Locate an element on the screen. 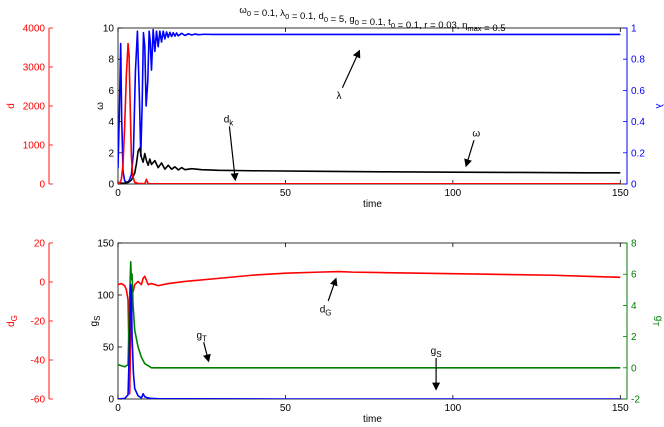  right-tick-label: 8 is located at coordinates (634, 244).